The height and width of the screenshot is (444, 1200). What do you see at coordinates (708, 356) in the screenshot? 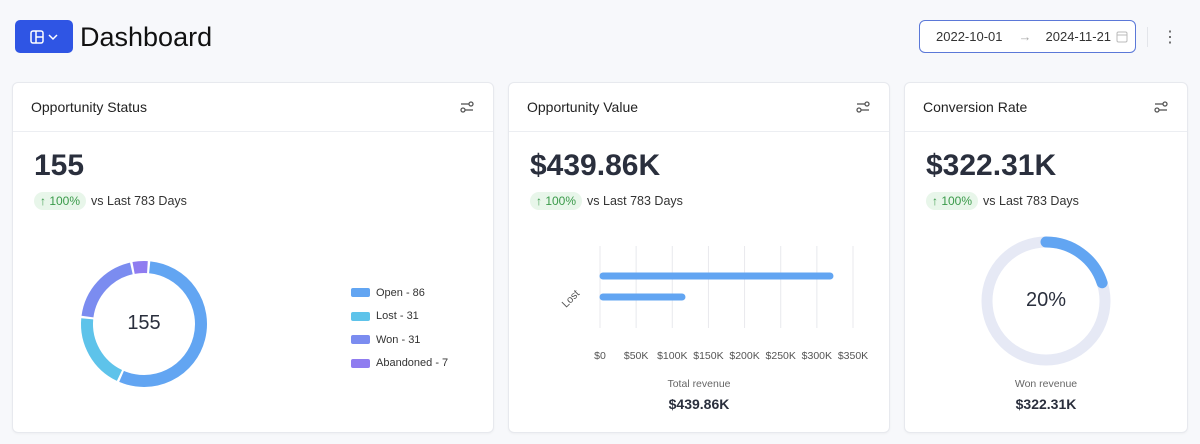
I see `x-tick-label: $150K` at bounding box center [708, 356].